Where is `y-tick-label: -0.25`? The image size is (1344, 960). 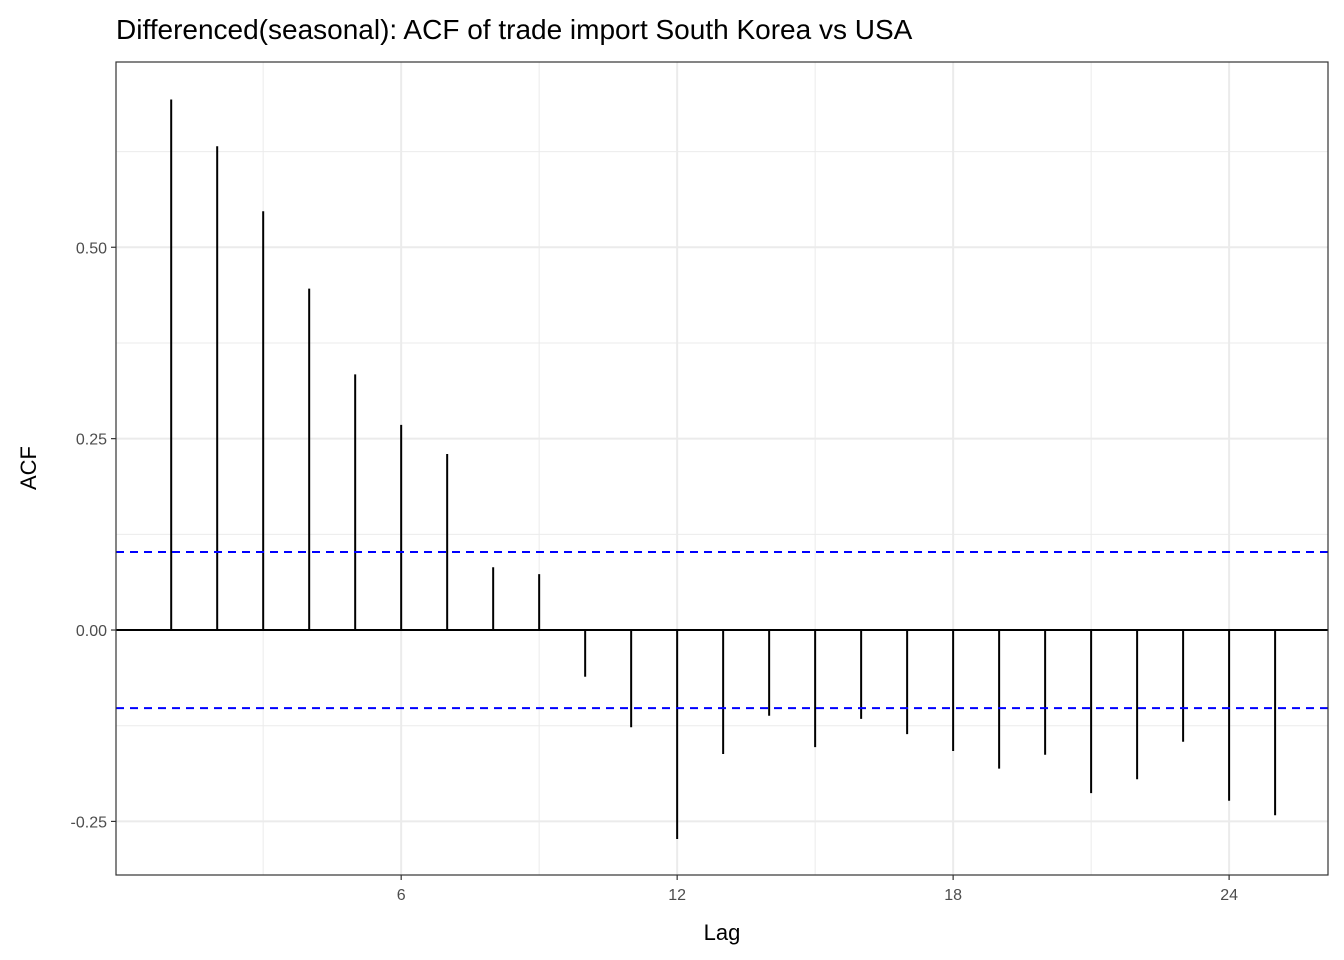
y-tick-label: -0.25 is located at coordinates (89, 822).